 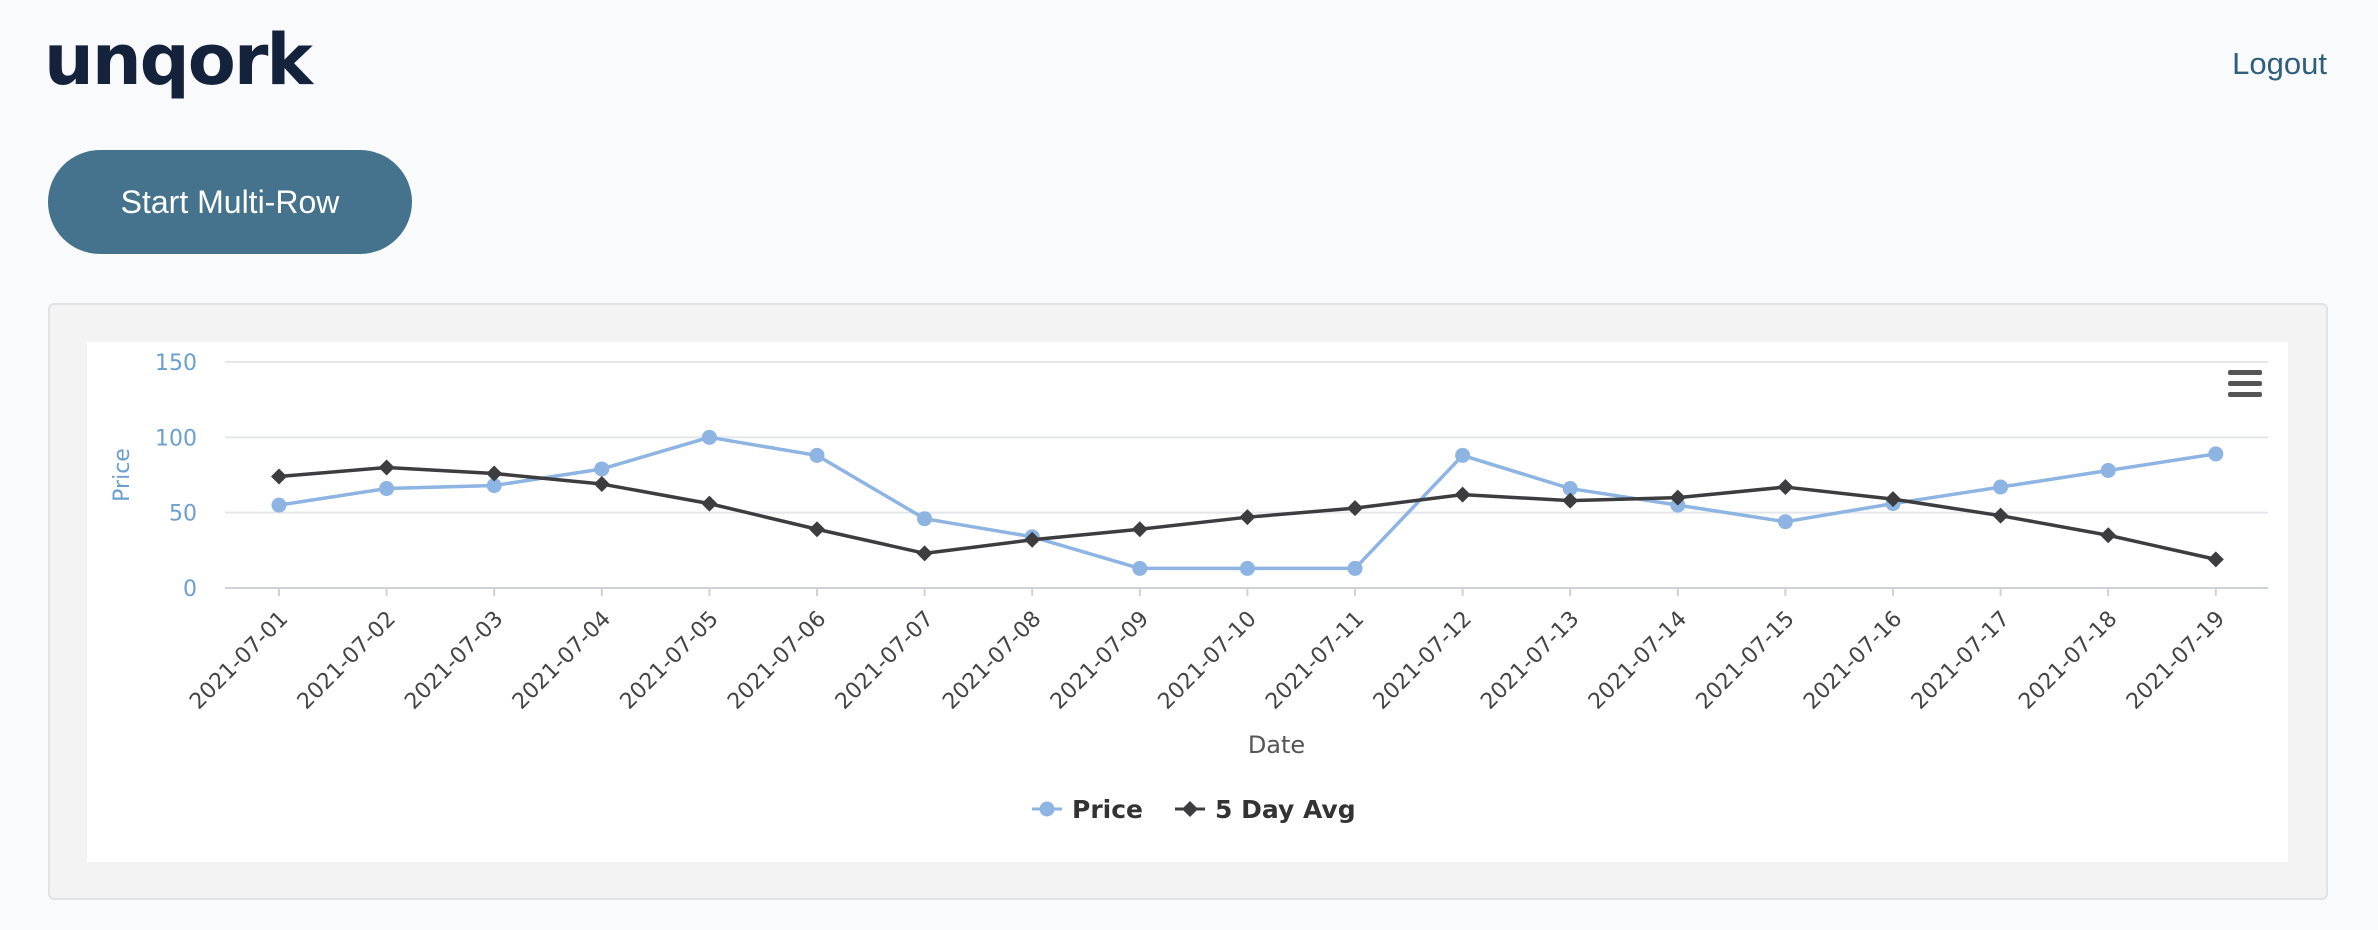 What do you see at coordinates (2176, 661) in the screenshot?
I see `x-tick-label: 2021-07-19` at bounding box center [2176, 661].